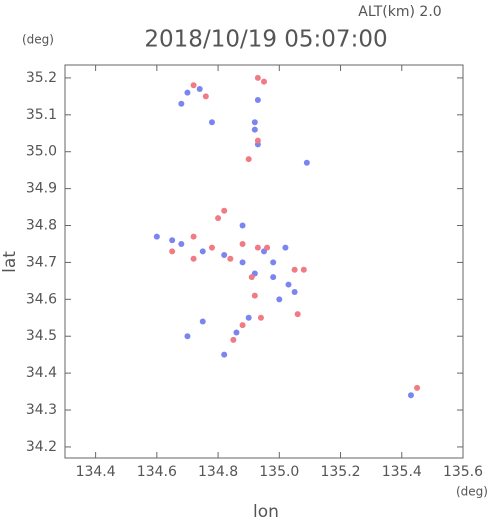 The image size is (491, 521). Describe the element at coordinates (41, 115) in the screenshot. I see `y-tick-label: 35.1` at that location.